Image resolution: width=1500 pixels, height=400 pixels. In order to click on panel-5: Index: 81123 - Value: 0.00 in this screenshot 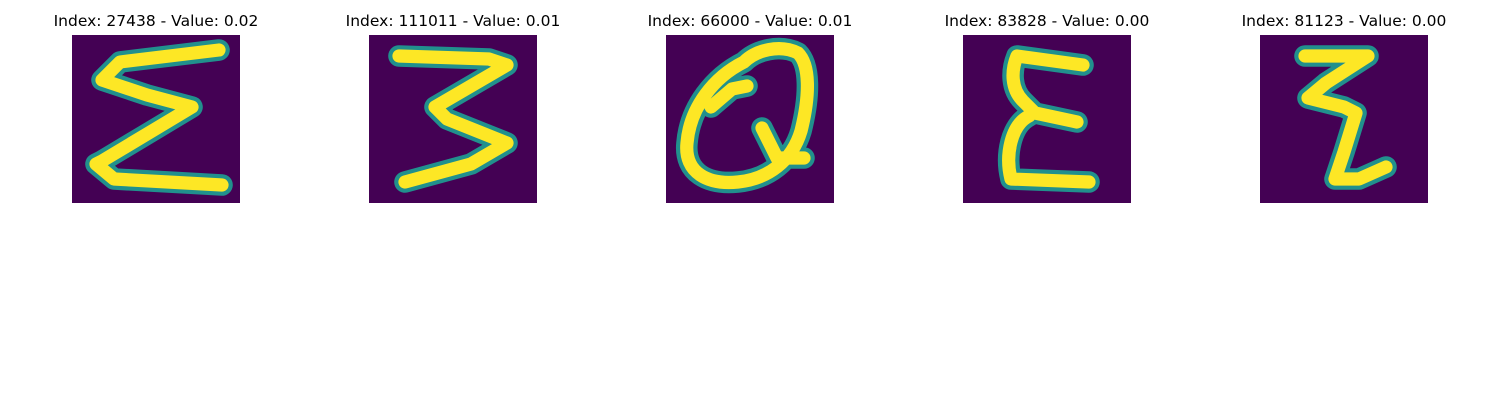, I will do `click(1344, 105)`.